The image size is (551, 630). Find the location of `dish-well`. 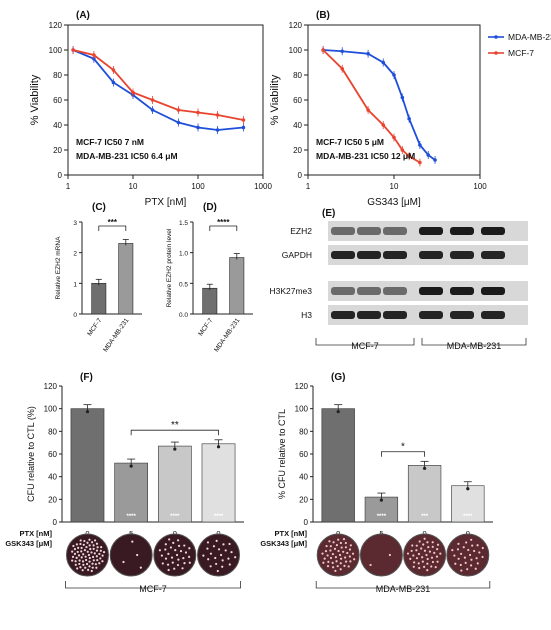

dish-well is located at coordinates (131, 555).